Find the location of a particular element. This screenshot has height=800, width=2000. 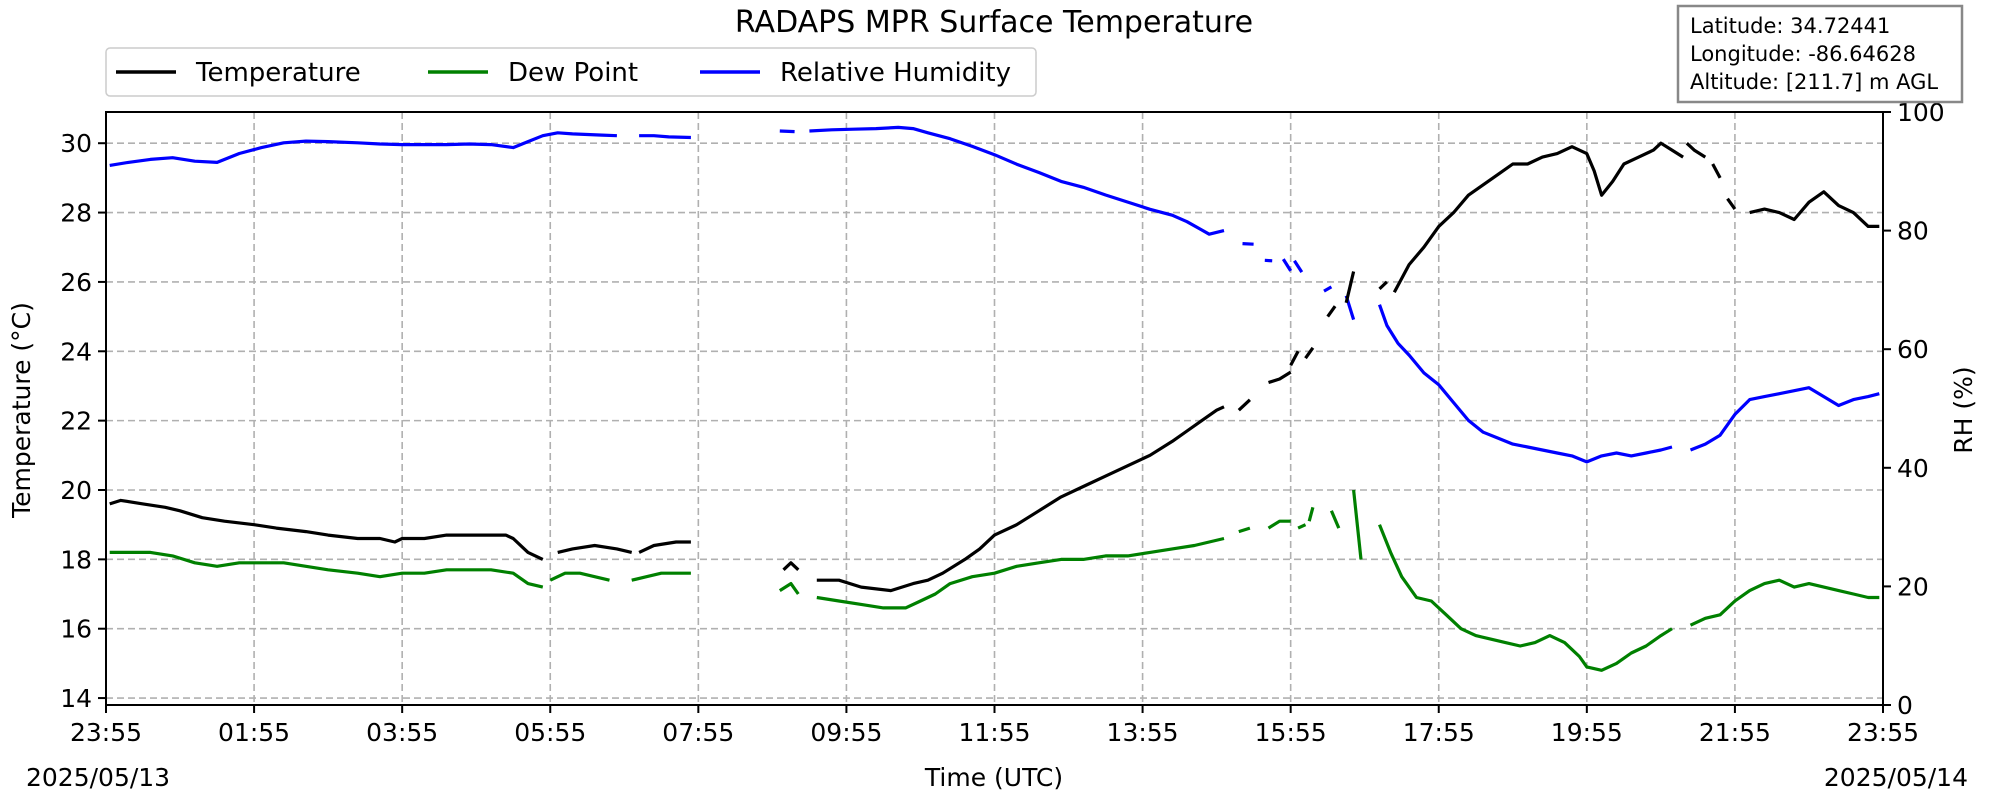

y-tick-label-left: 30 is located at coordinates (76, 143).